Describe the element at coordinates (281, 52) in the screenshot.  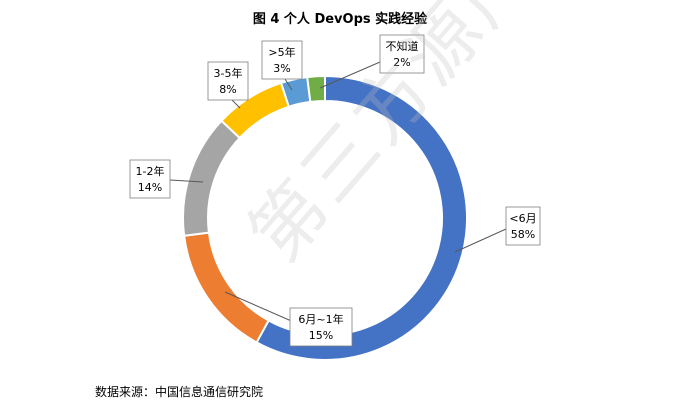
I see `category-label: >5年` at that location.